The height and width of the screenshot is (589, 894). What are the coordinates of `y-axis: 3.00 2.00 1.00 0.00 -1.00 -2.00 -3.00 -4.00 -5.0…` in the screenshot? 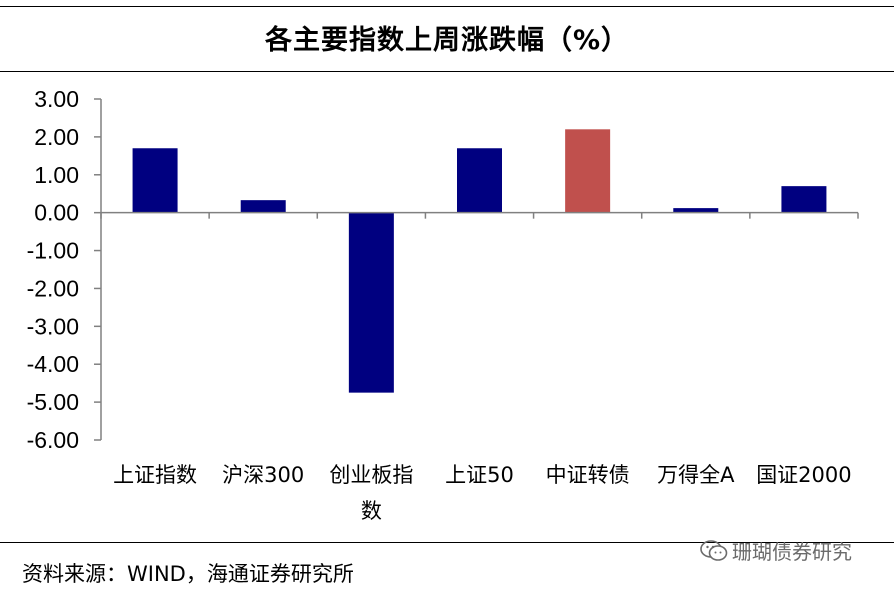 It's located at (64, 269).